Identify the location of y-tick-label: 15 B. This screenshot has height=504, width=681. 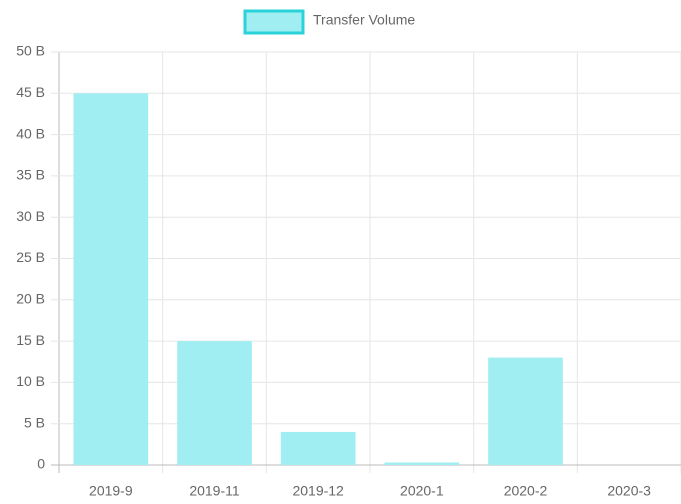
(30, 340).